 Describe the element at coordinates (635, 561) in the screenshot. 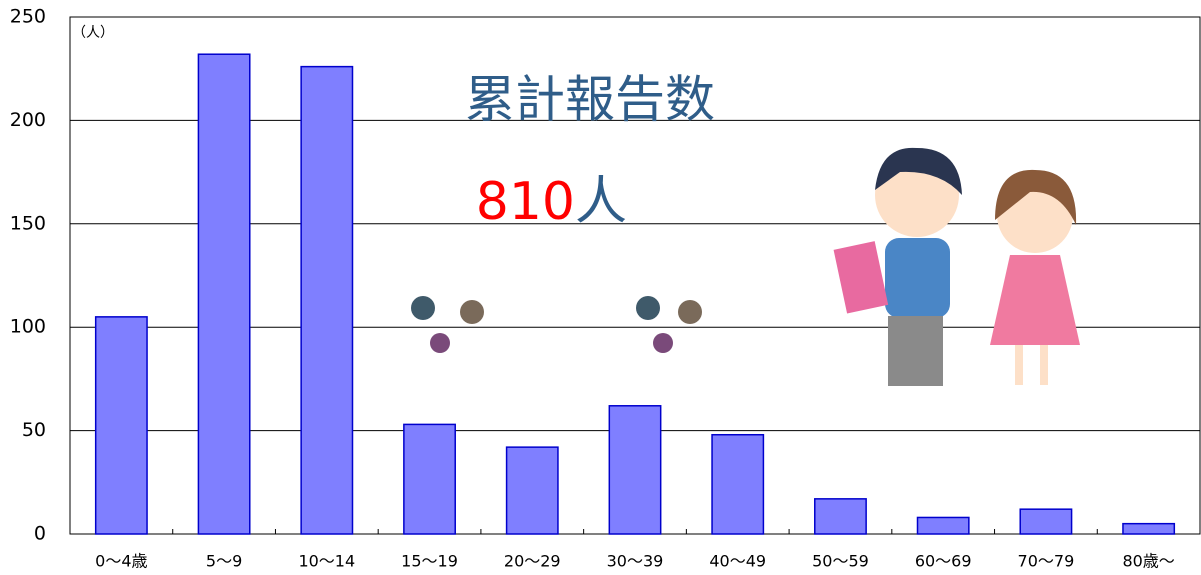

I see `x-tick-label: 30～39` at that location.